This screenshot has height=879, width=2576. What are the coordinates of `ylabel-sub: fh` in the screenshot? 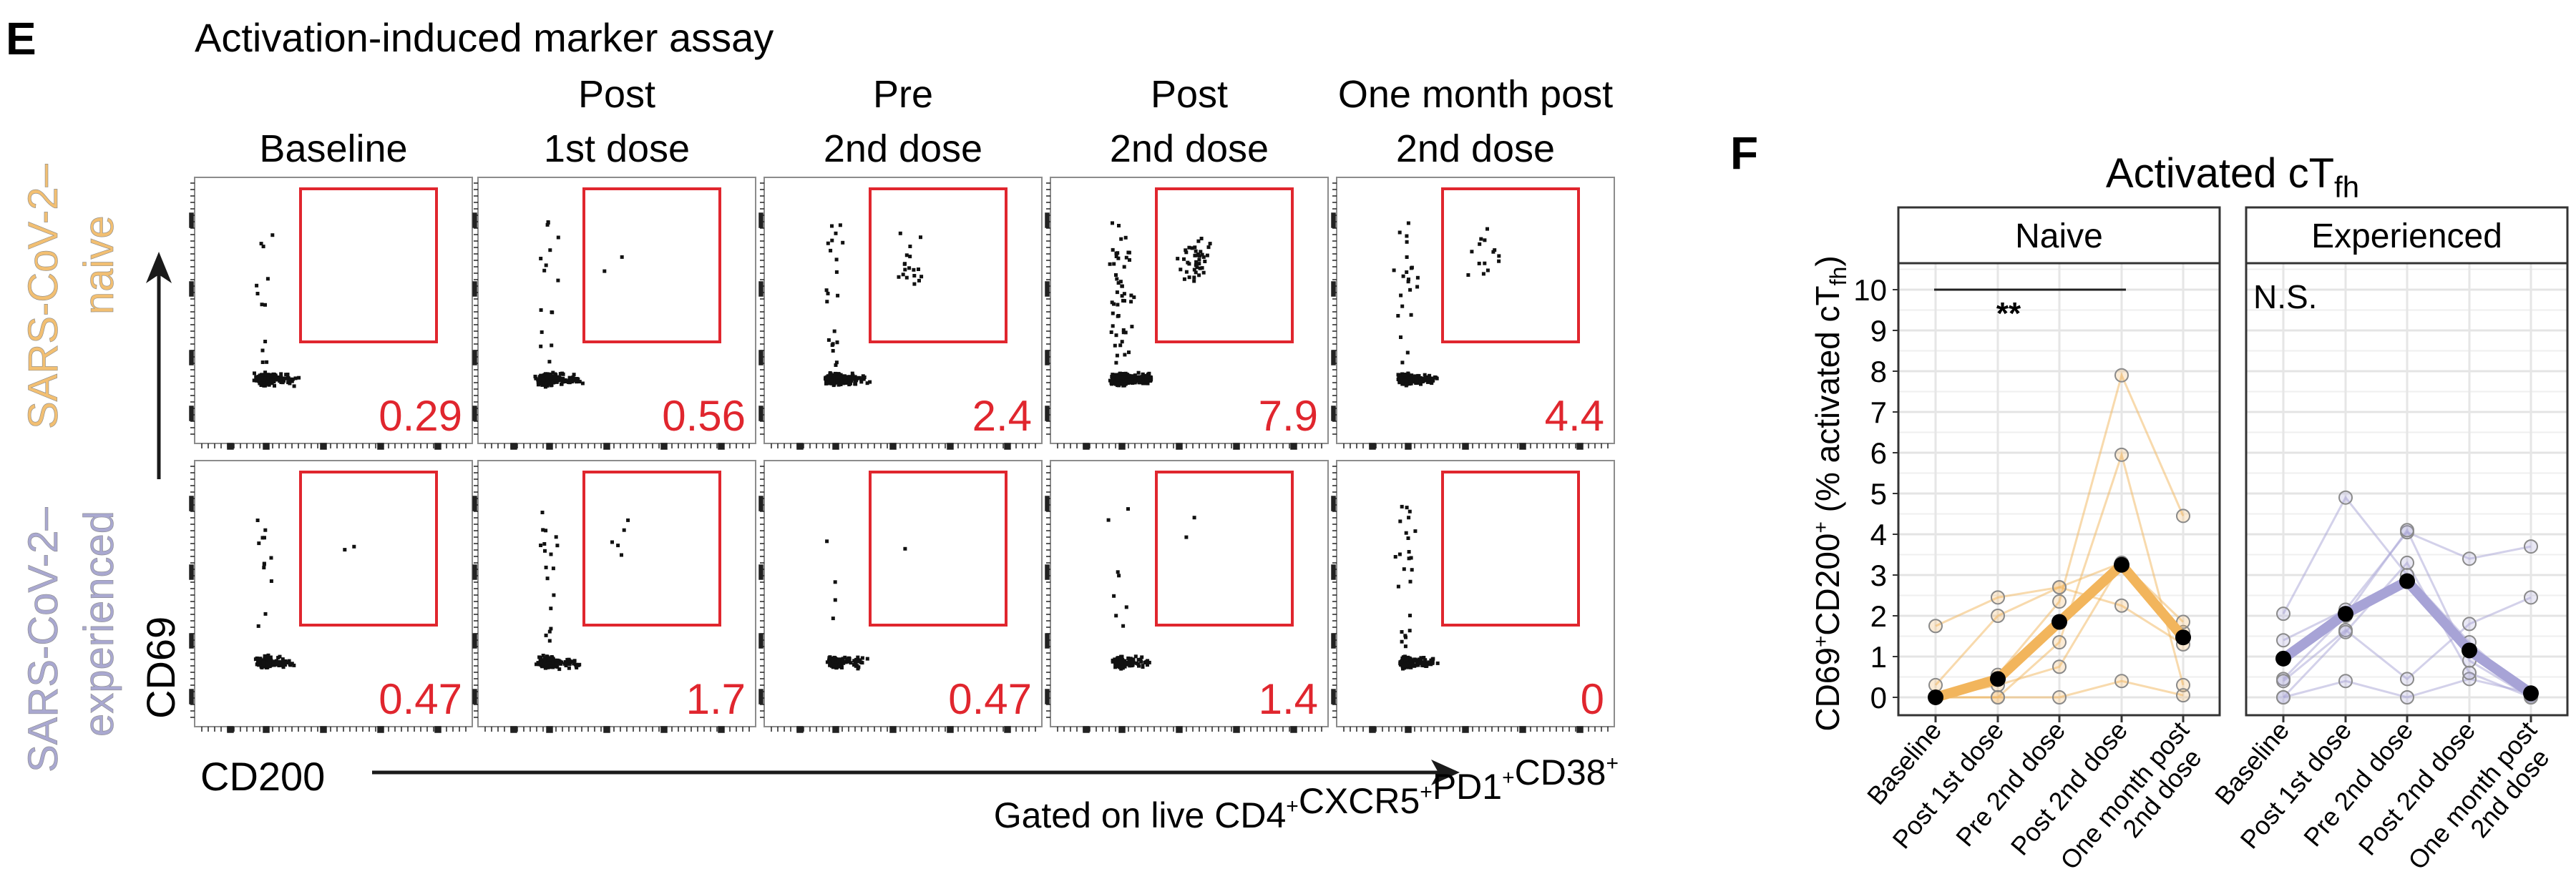 It's located at (1838, 276).